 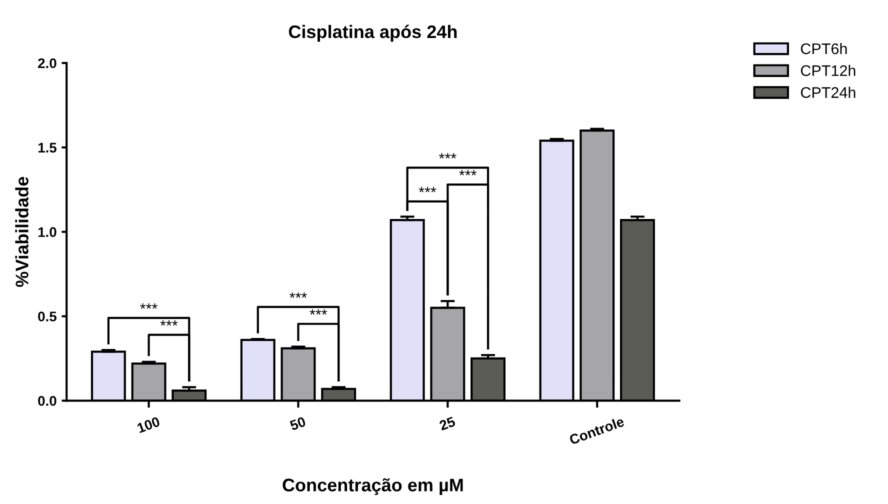 What do you see at coordinates (148, 425) in the screenshot?
I see `x-tick-label: 100` at bounding box center [148, 425].